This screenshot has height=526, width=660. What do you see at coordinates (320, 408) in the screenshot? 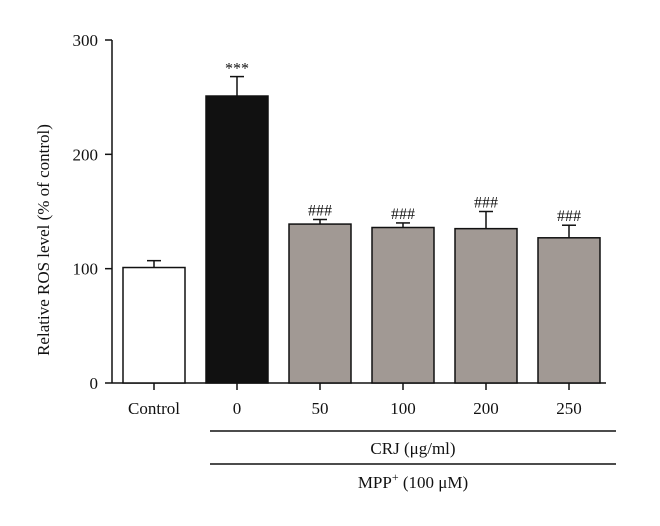
I see `x-tick-label: 50` at bounding box center [320, 408].